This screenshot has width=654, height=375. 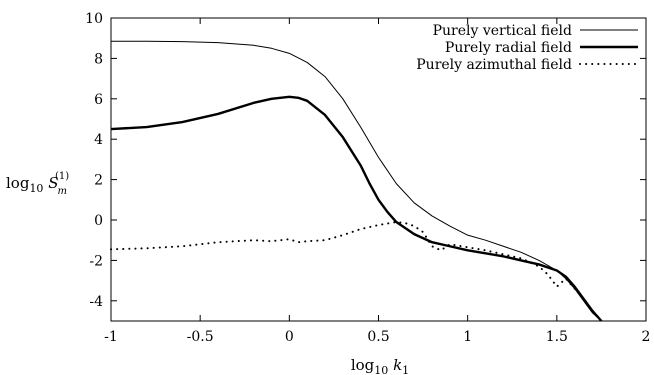 I want to click on legend-label-2: Purely azimuthal field, so click(x=494, y=65).